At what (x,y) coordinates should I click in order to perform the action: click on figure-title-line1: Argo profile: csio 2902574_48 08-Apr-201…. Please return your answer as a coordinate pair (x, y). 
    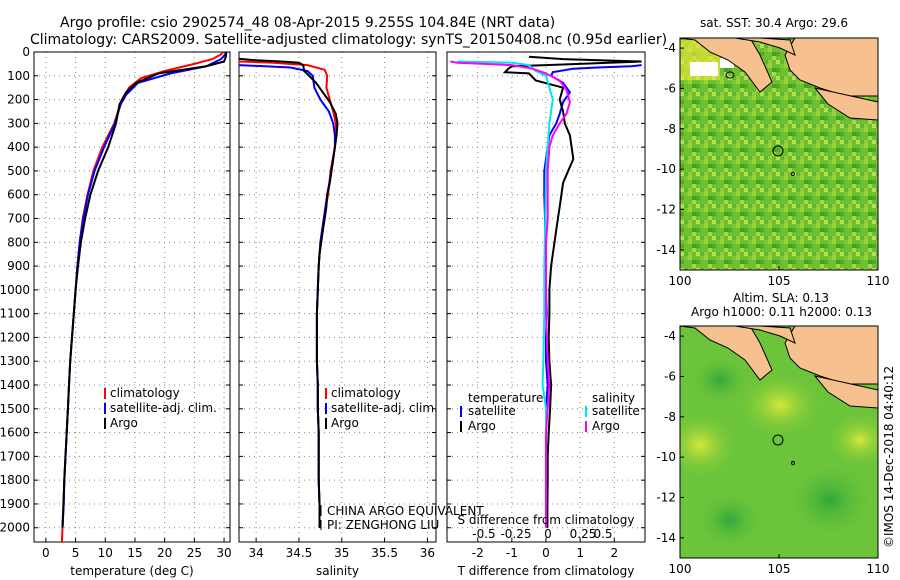
    Looking at the image, I should click on (307, 23).